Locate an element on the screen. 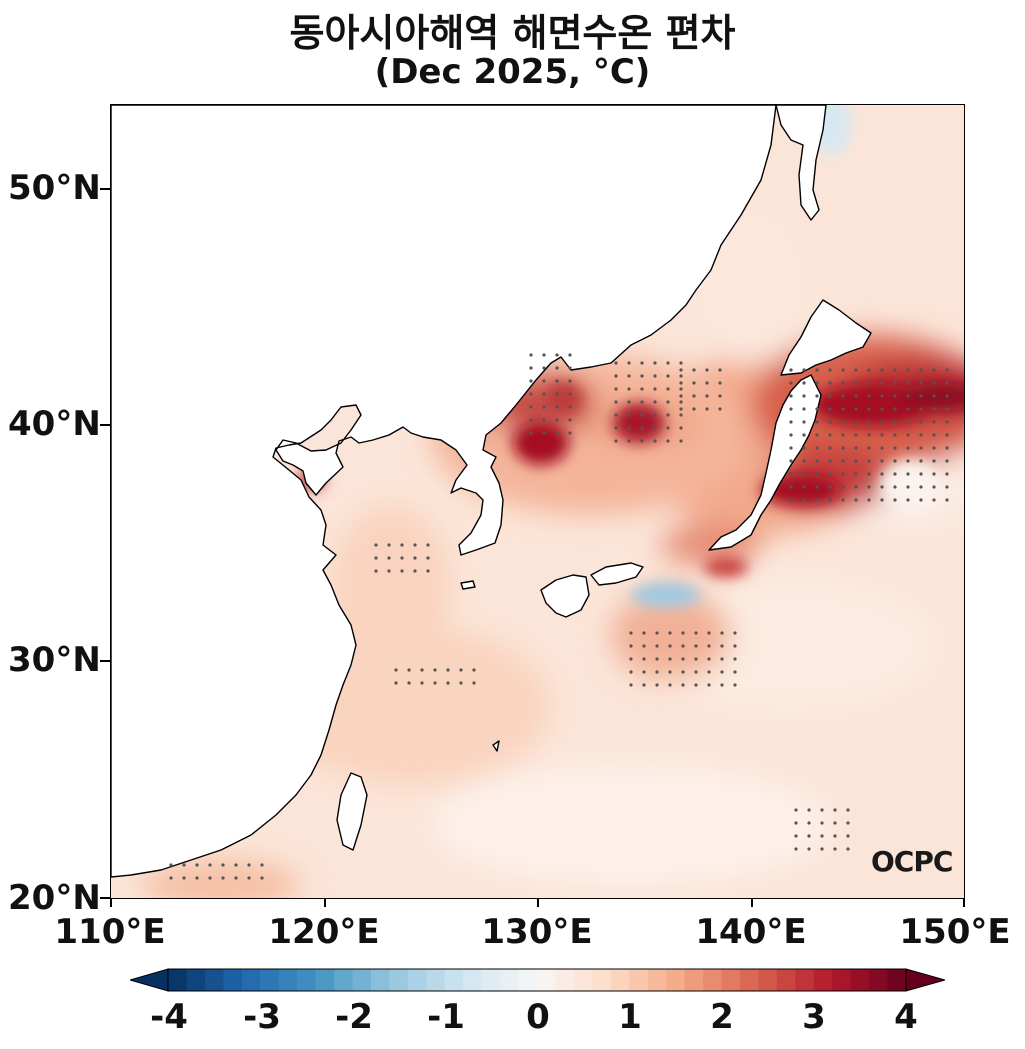  sakhalin is located at coordinates (801, 163).